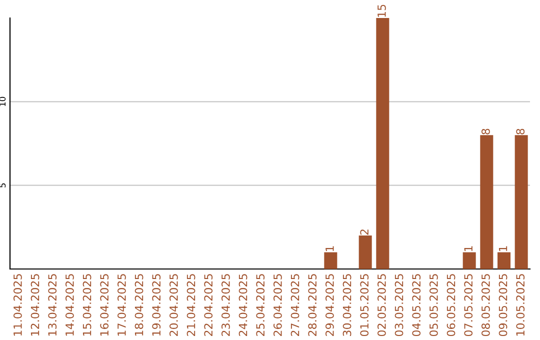  I want to click on x-tick-label: 11.04.2025, so click(17, 305).